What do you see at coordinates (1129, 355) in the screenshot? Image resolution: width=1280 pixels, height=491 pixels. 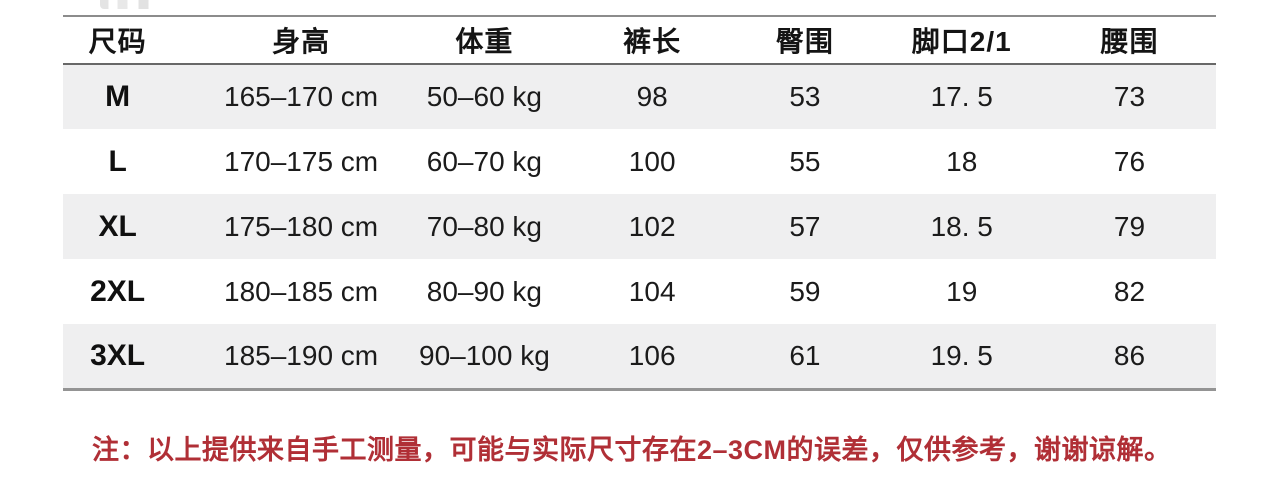 I see `waist-cell: 86` at bounding box center [1129, 355].